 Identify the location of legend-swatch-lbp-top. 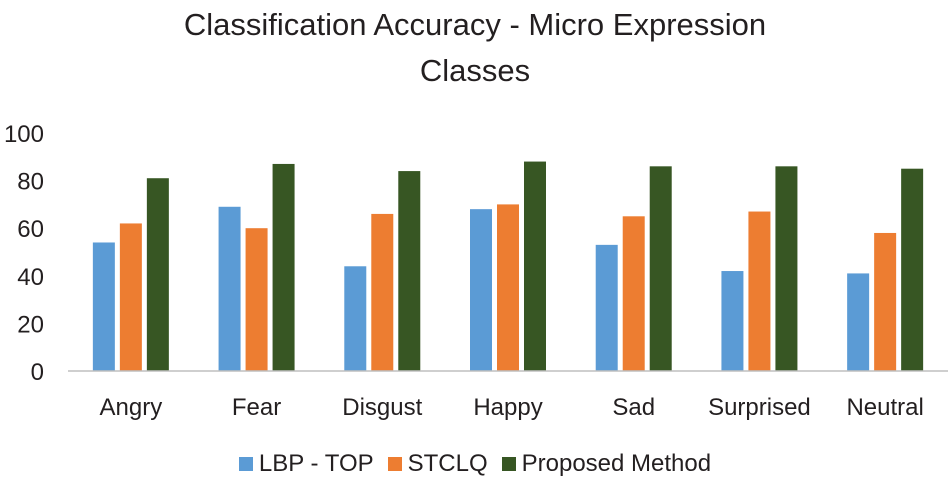
(245, 464).